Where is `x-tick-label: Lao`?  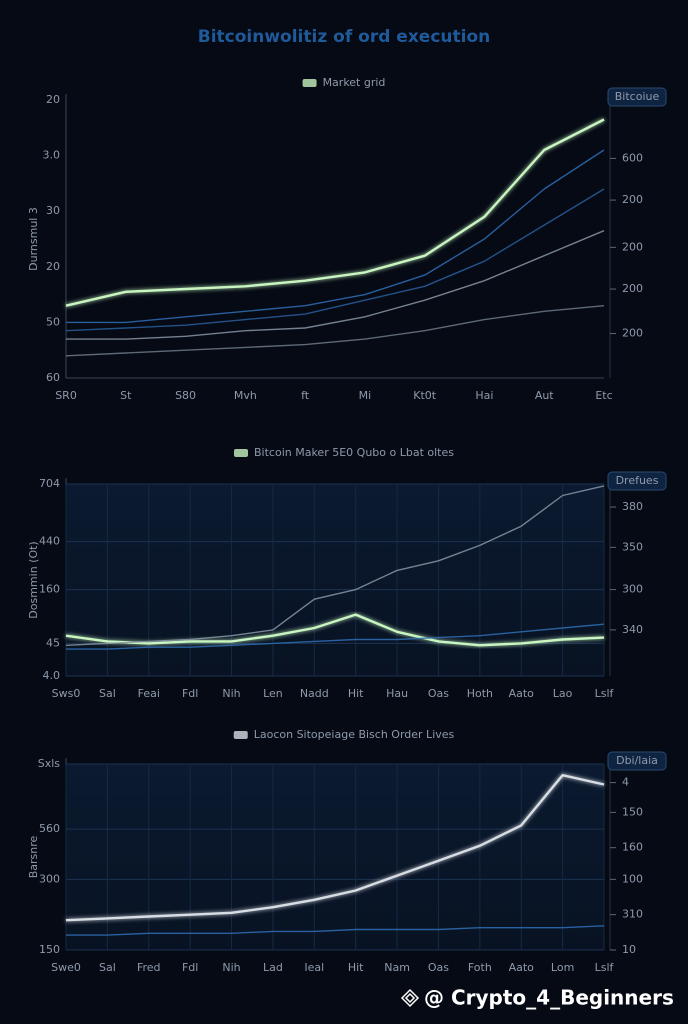
x-tick-label: Lao is located at coordinates (563, 693).